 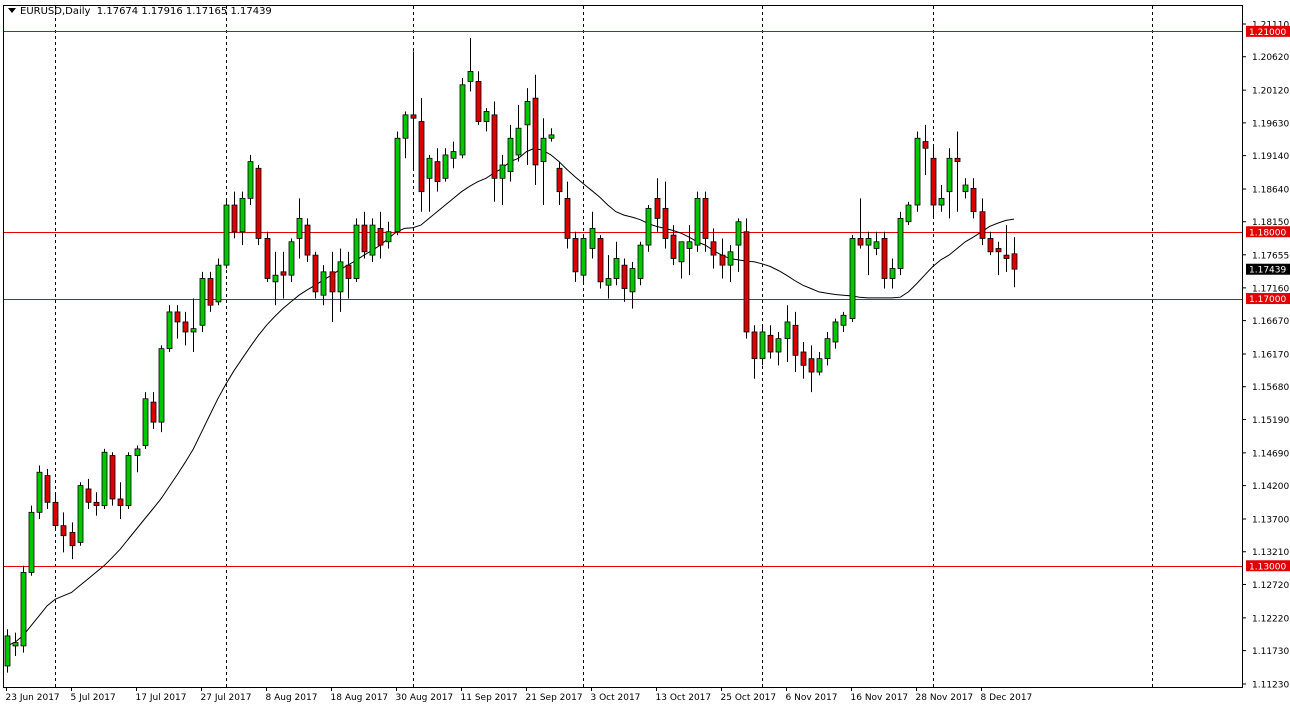 What do you see at coordinates (1270, 58) in the screenshot?
I see `price-axis-label: 1.20620` at bounding box center [1270, 58].